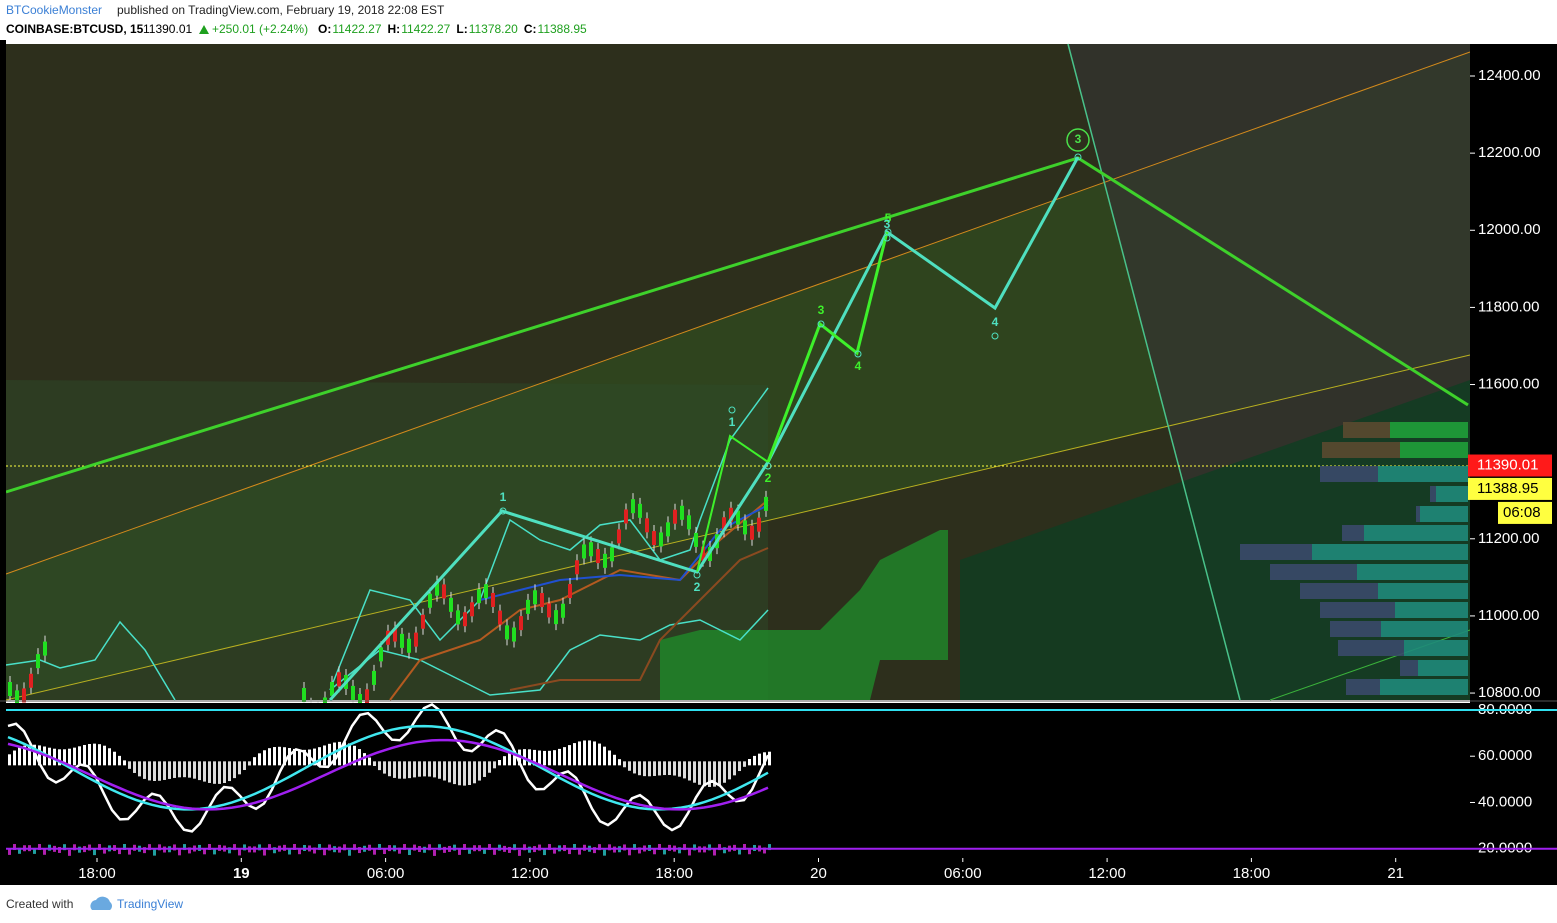 This screenshot has height=923, width=1557. I want to click on wave-path, so click(732, 503).